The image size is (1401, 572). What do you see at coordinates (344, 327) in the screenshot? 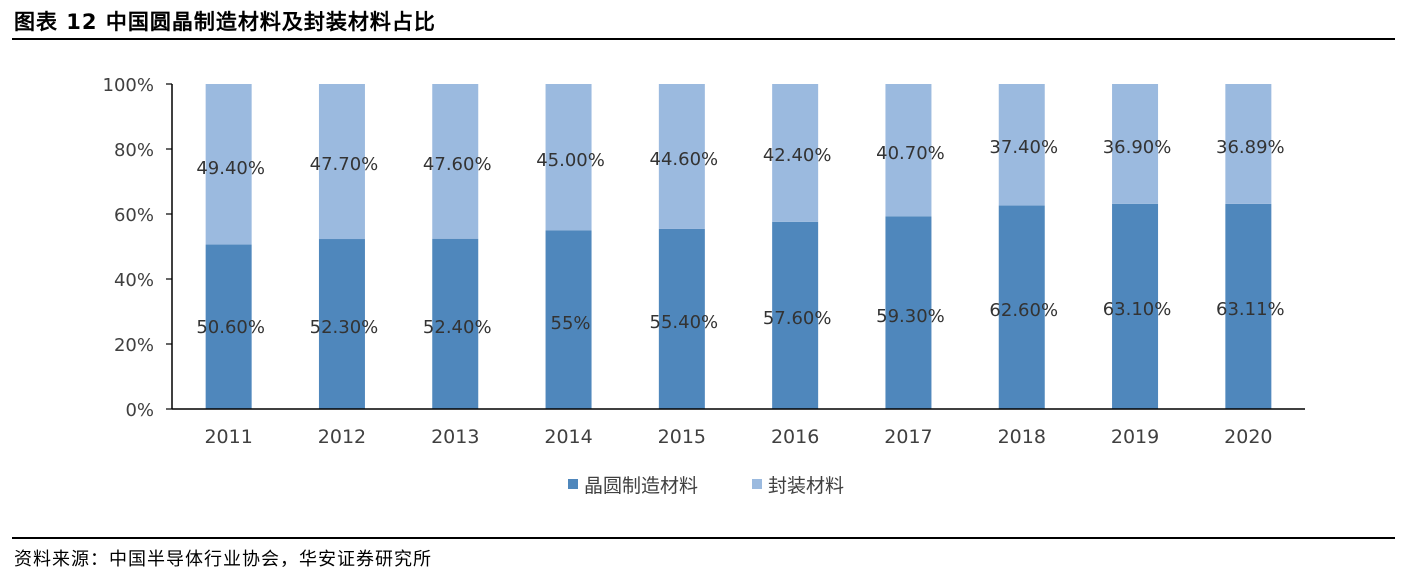
I see `data-label: 52.30%` at bounding box center [344, 327].